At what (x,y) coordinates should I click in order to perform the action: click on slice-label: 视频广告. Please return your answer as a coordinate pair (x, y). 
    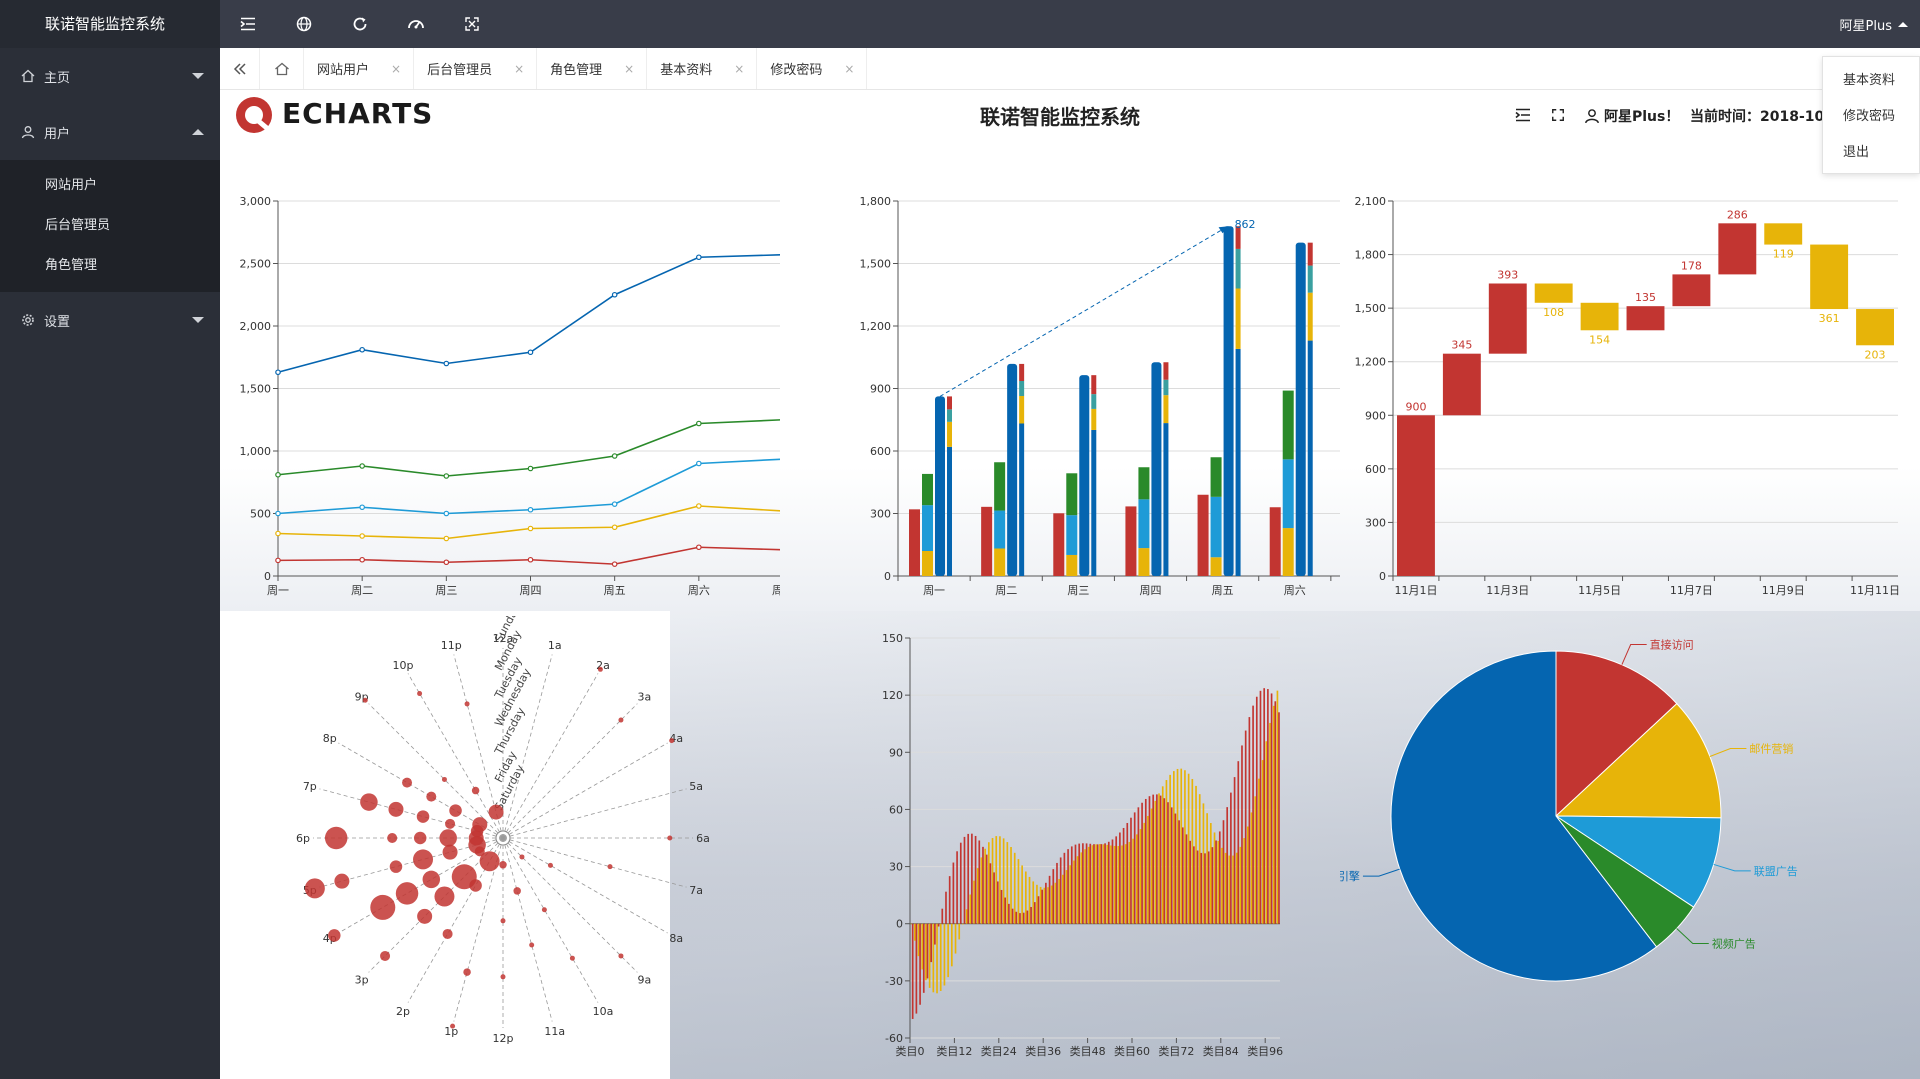
    Looking at the image, I should click on (1734, 944).